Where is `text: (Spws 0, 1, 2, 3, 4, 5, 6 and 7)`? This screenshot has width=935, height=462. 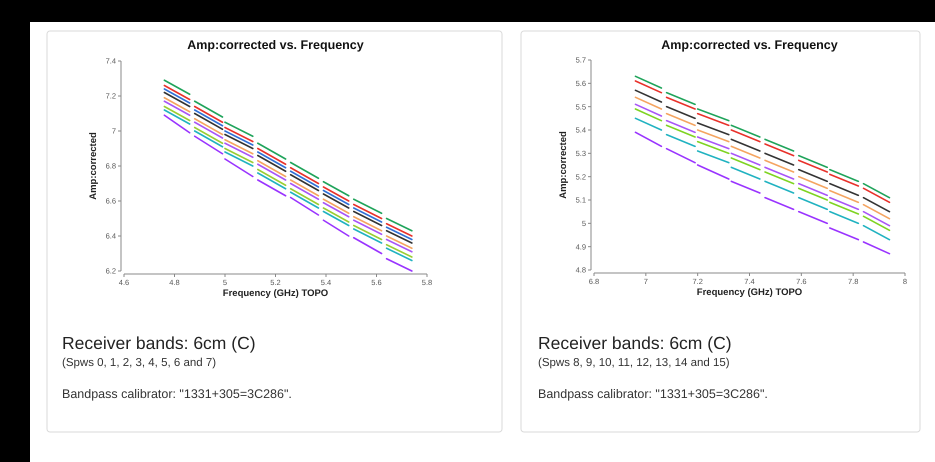
text: (Spws 0, 1, 2, 3, 4, 5, 6 and 7) is located at coordinates (139, 363).